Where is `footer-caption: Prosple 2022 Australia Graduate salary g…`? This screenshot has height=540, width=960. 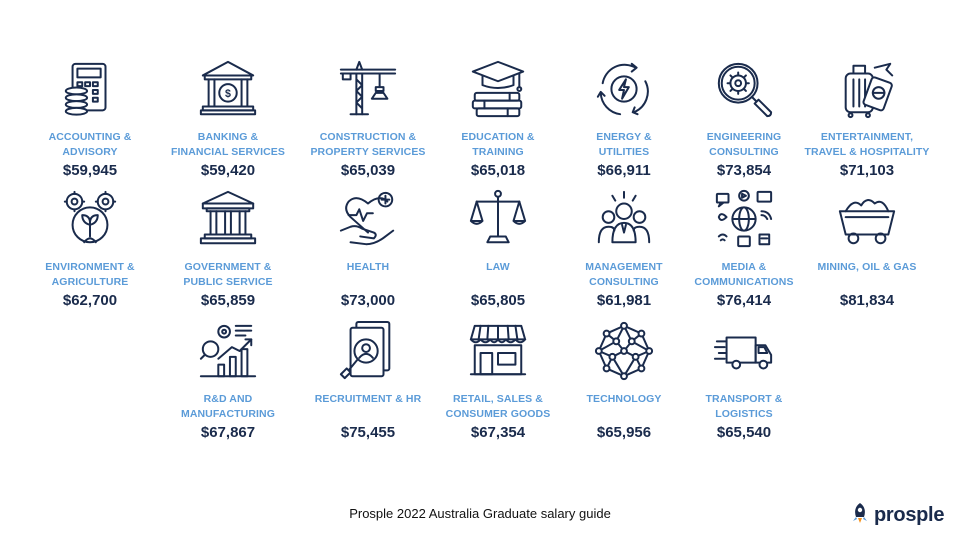
footer-caption: Prosple 2022 Australia Graduate salary g… is located at coordinates (480, 513).